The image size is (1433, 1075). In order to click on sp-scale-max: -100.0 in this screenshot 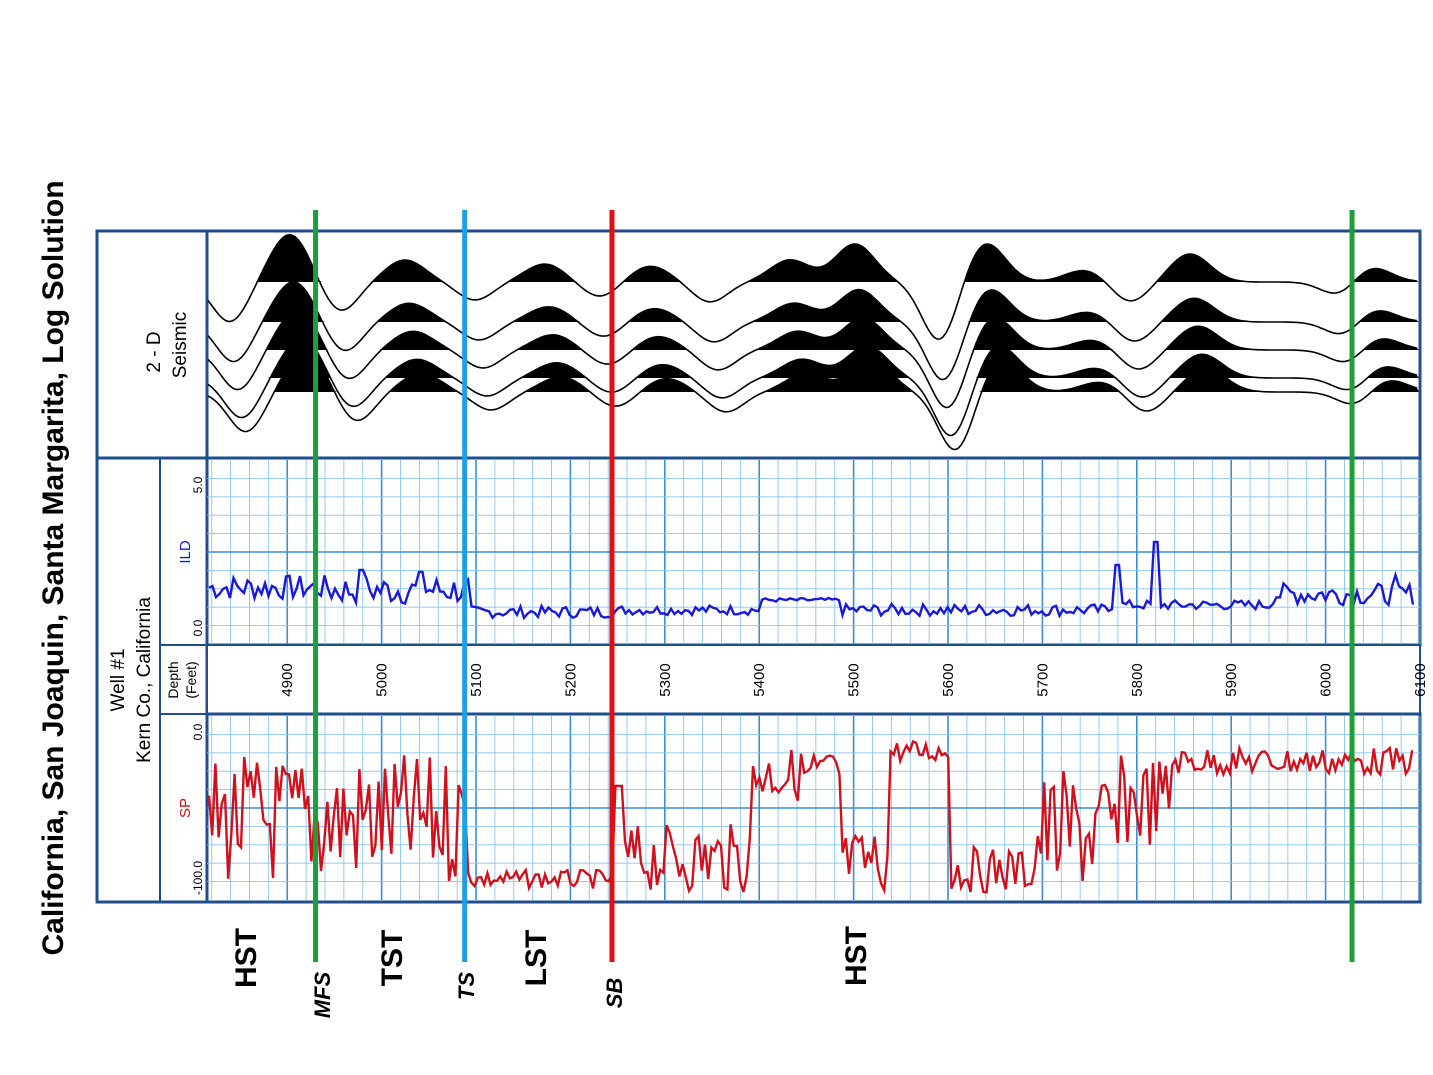, I will do `click(198, 878)`.